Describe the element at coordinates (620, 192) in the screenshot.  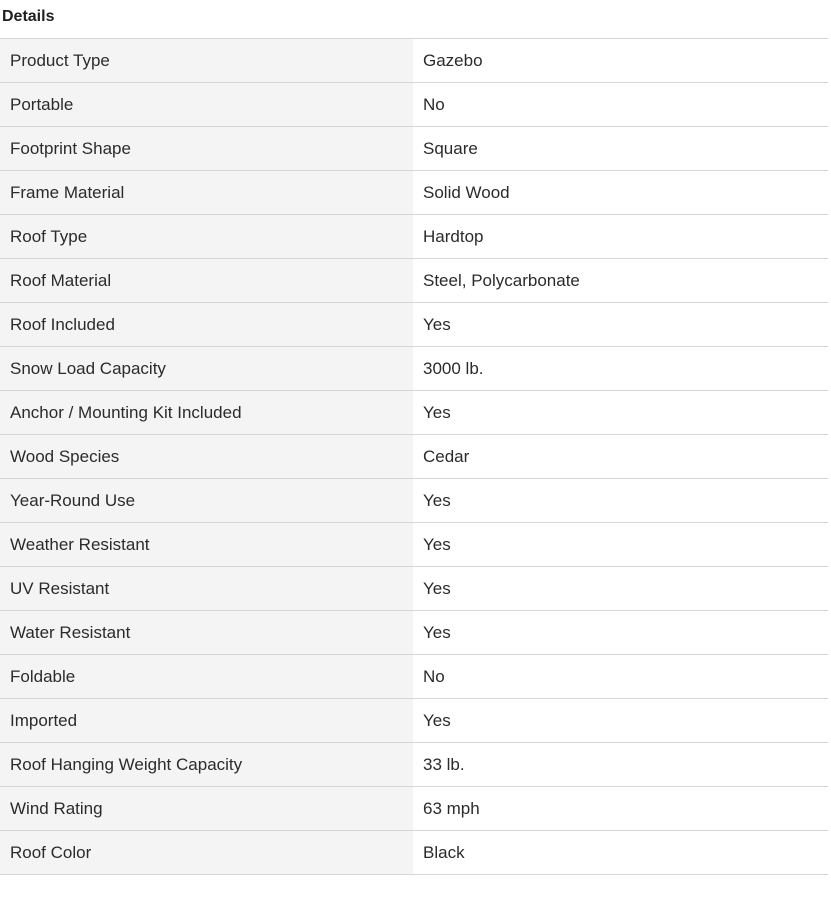
I see `spec-value: Solid Wood` at that location.